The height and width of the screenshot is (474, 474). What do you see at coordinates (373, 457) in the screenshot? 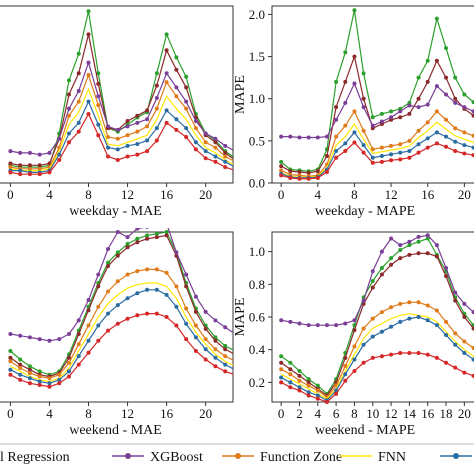
I see `legend-item: FNN` at bounding box center [373, 457].